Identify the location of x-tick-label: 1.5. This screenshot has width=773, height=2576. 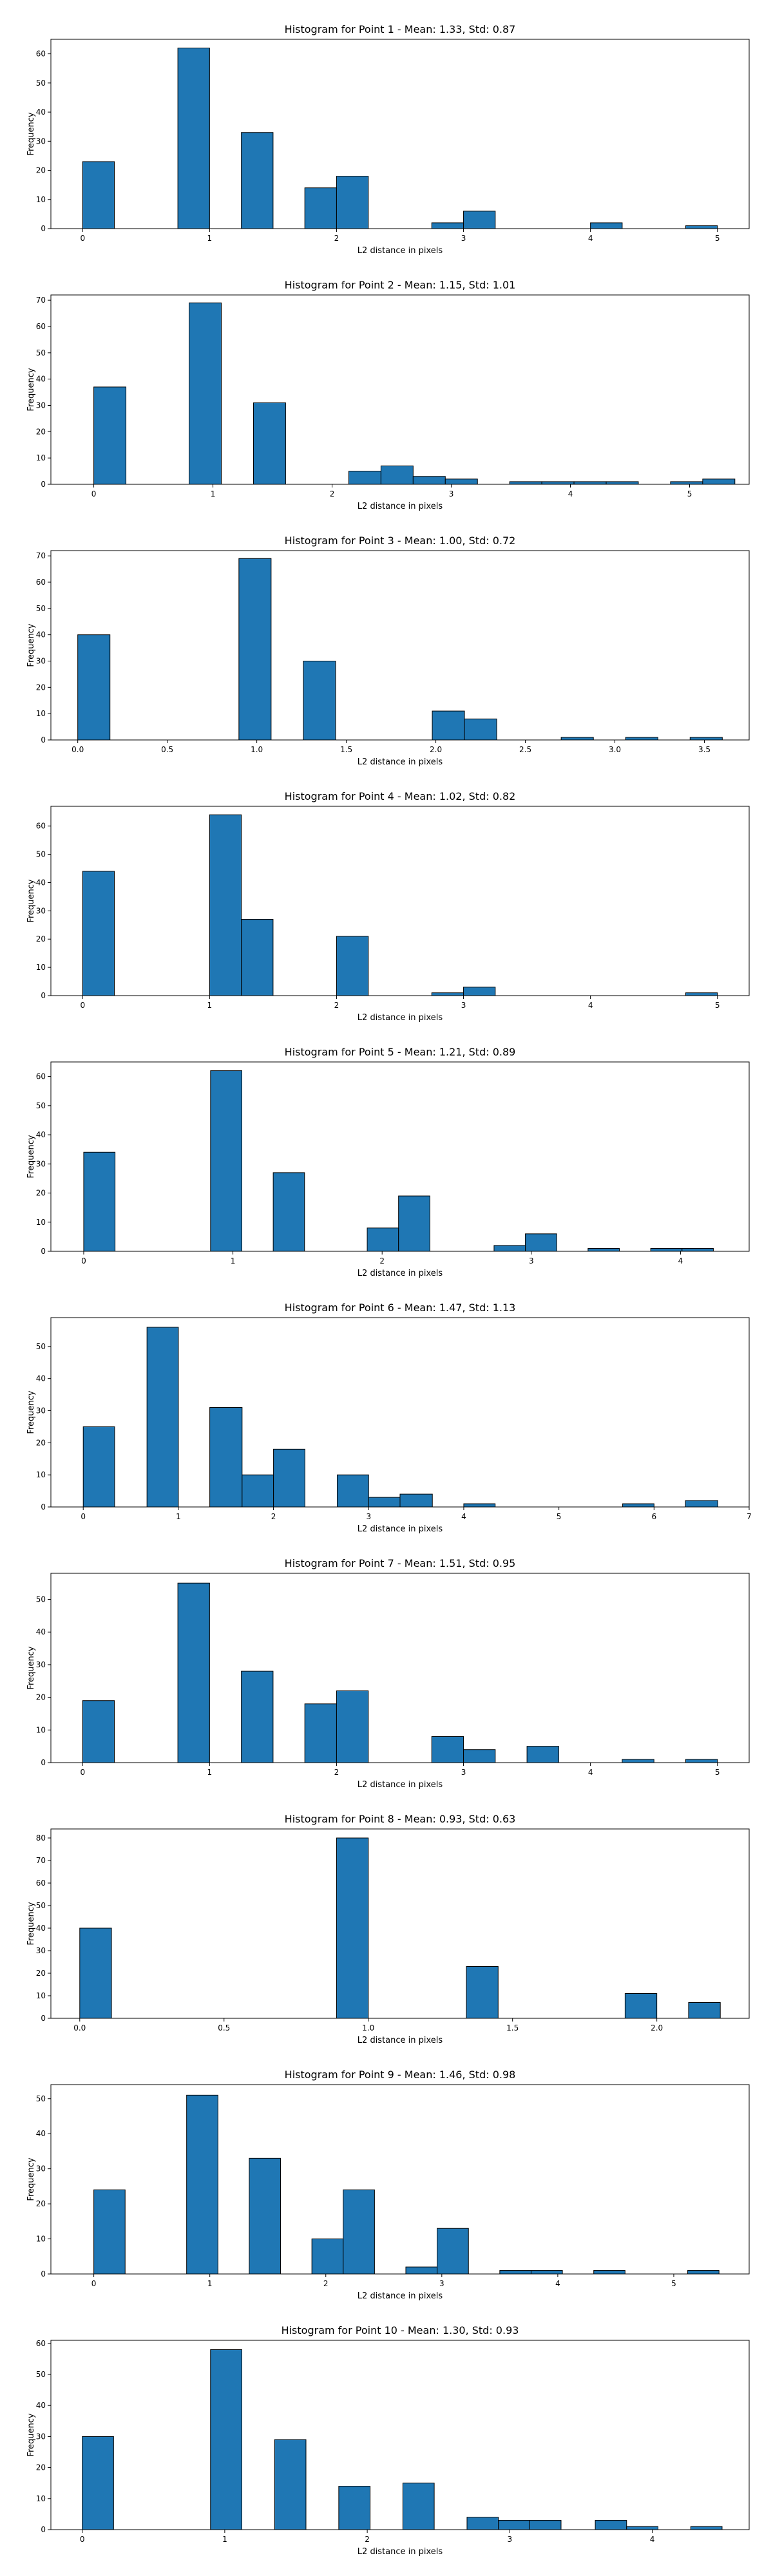
(346, 749).